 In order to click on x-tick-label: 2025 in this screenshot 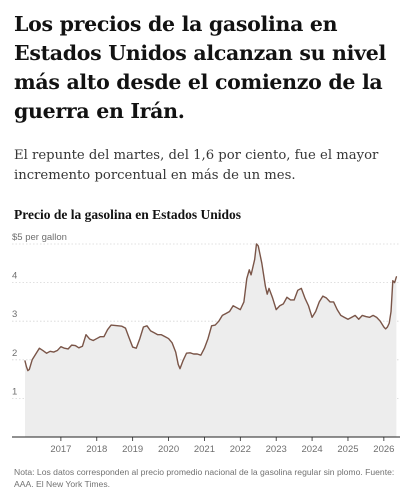, I will do `click(347, 449)`.